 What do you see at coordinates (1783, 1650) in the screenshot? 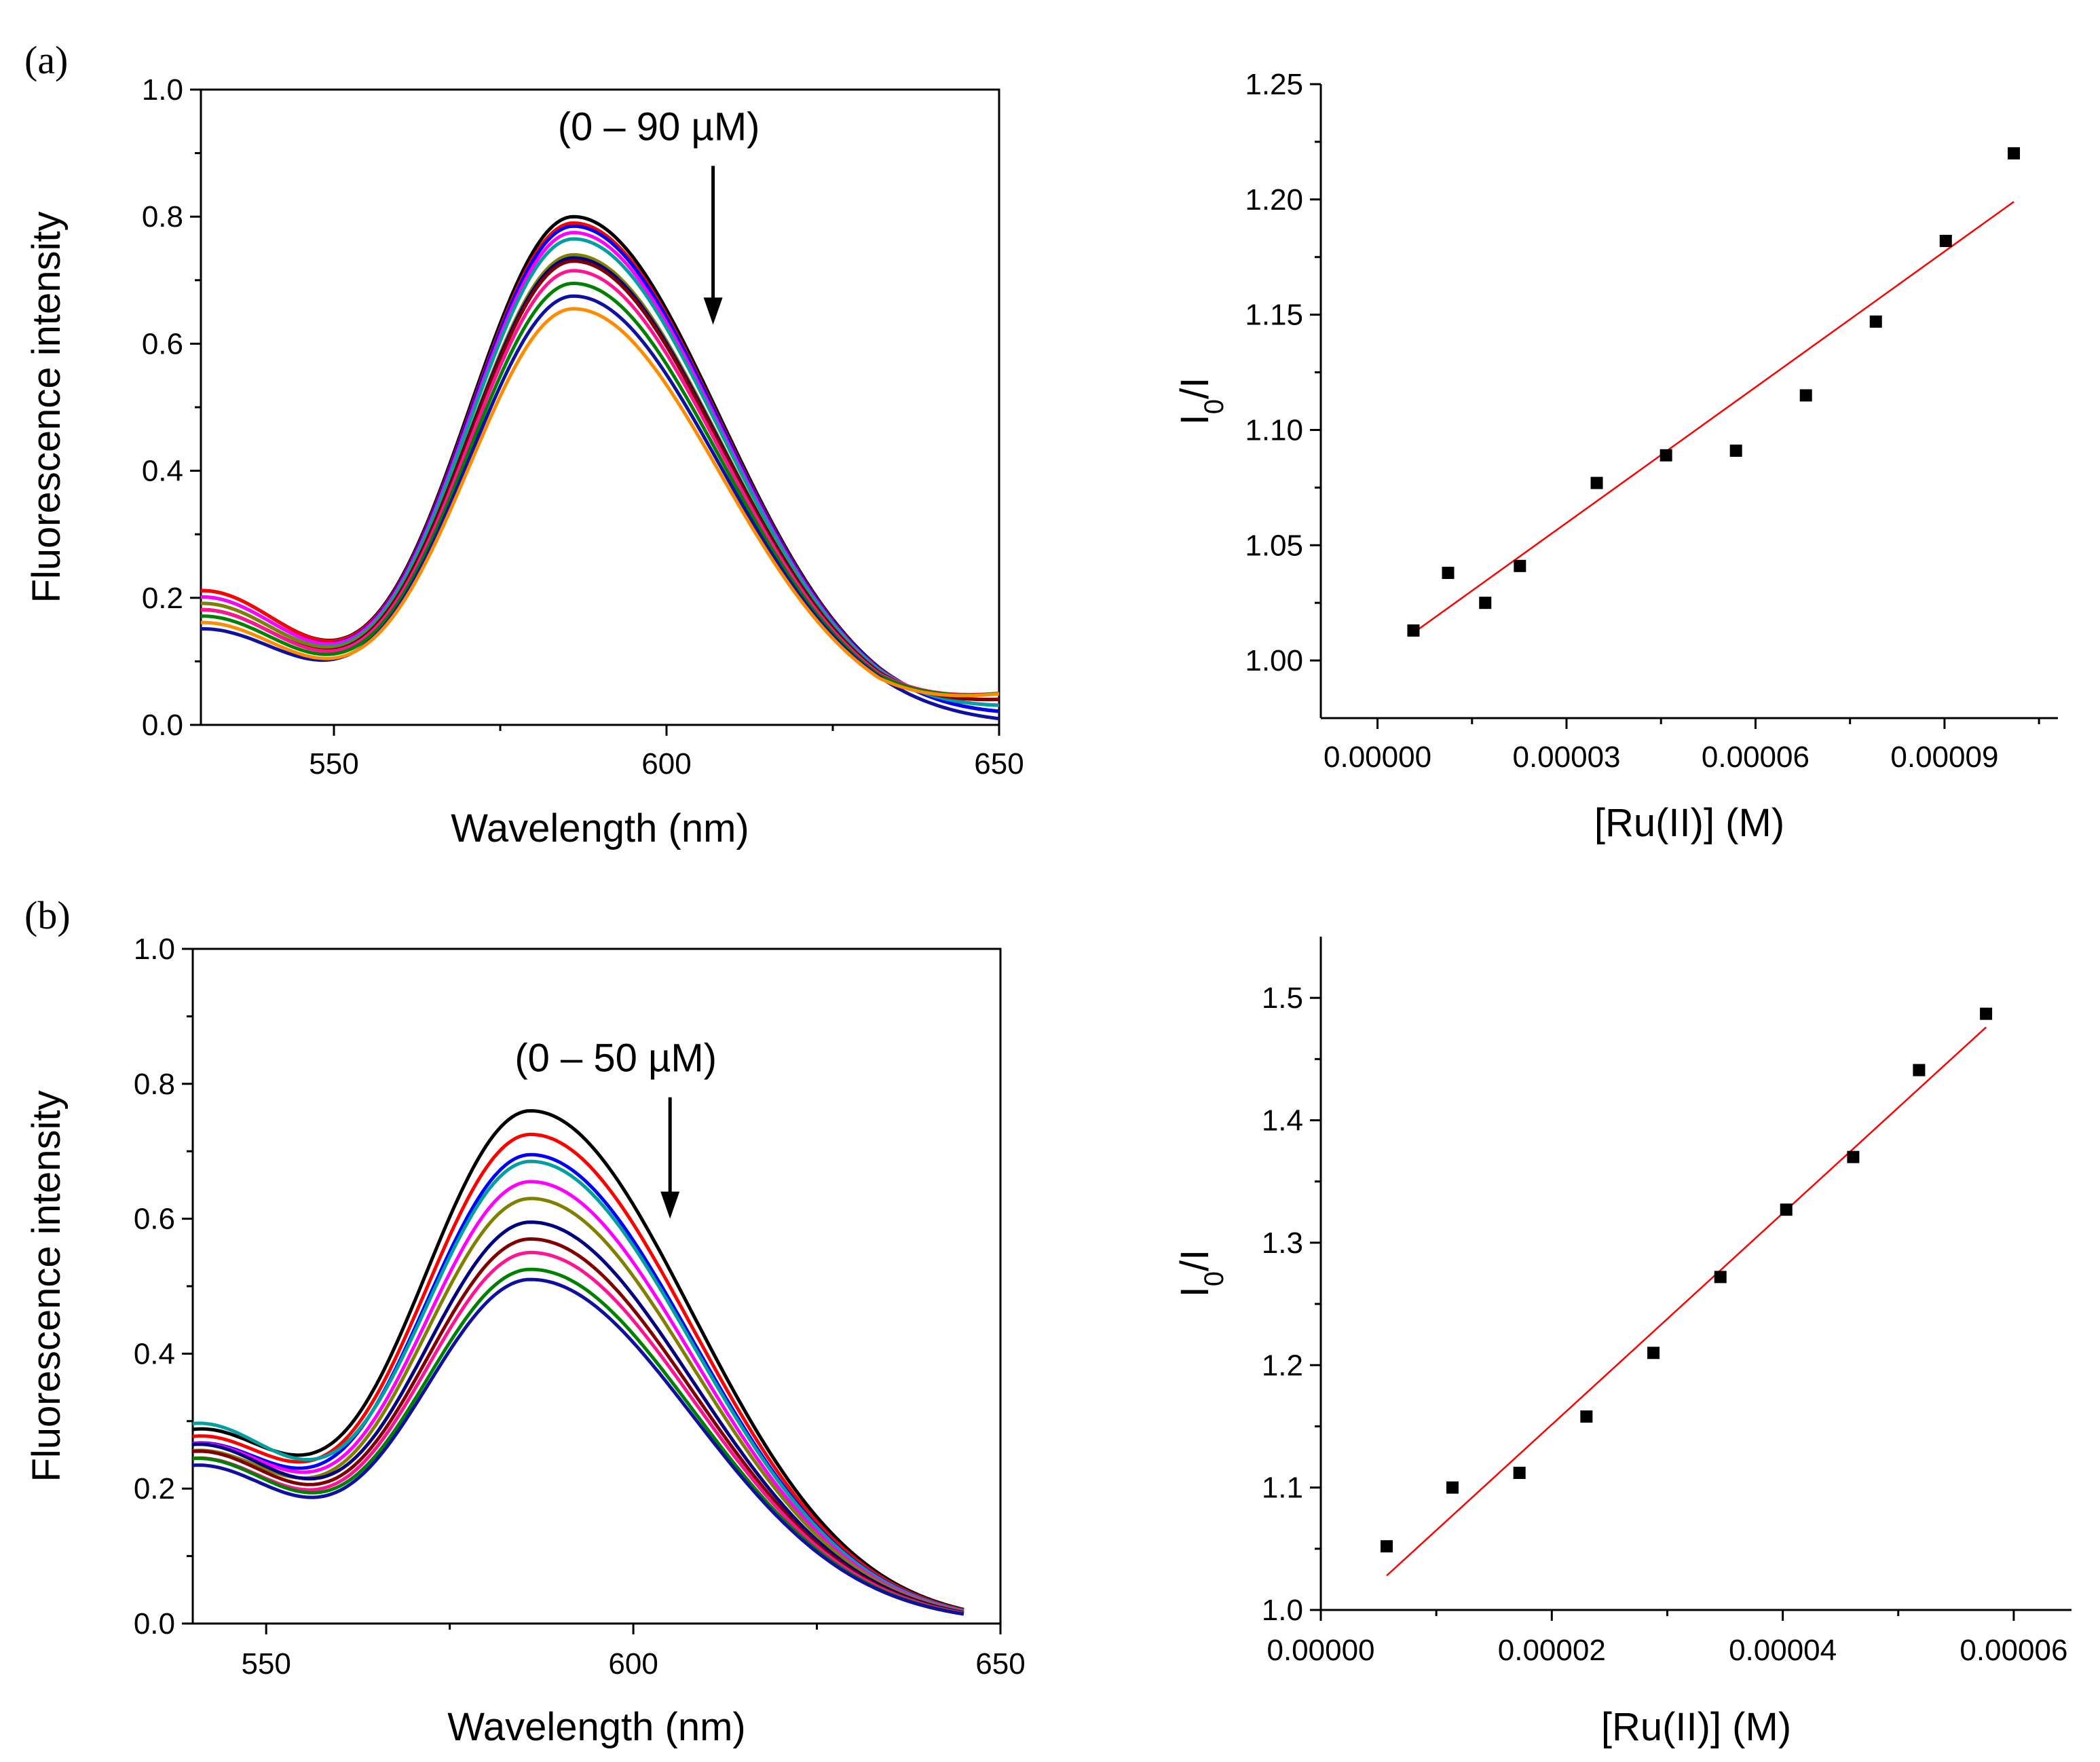
I see `x-tick-label: 0.00004` at bounding box center [1783, 1650].